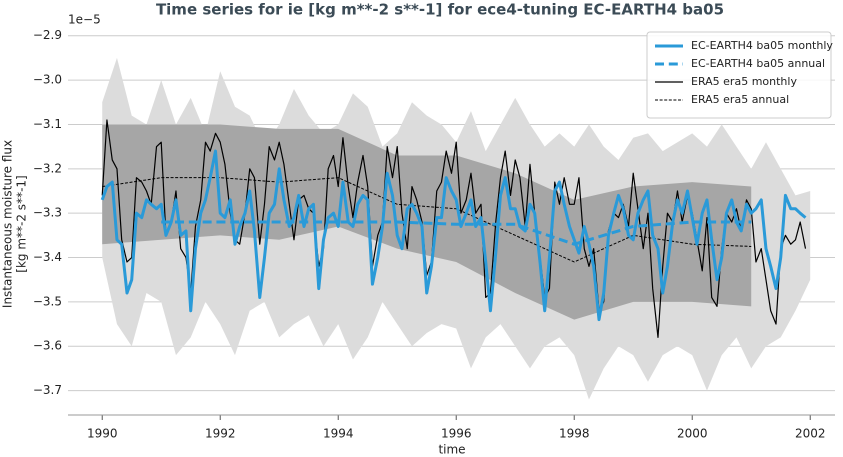  Describe the element at coordinates (47, 35) in the screenshot. I see `y-tick-label: −2.9` at that location.